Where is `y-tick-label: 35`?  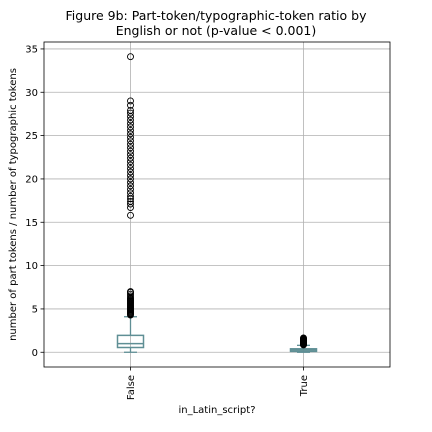 y-tick-label: 35 is located at coordinates (31, 49).